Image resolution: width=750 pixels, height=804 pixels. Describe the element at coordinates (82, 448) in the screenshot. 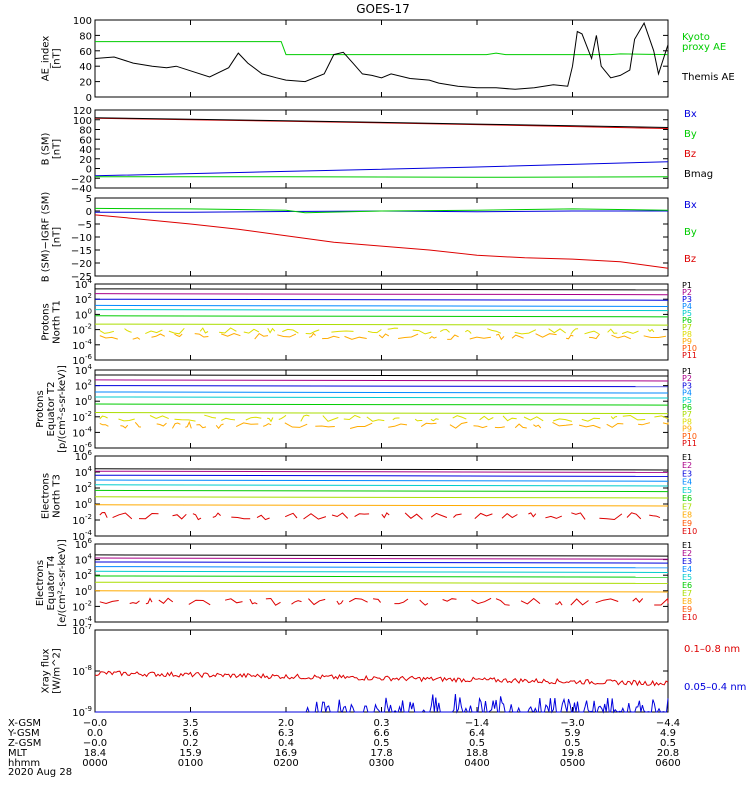

I see `y-tick-label: 10⁻⁶` at that location.